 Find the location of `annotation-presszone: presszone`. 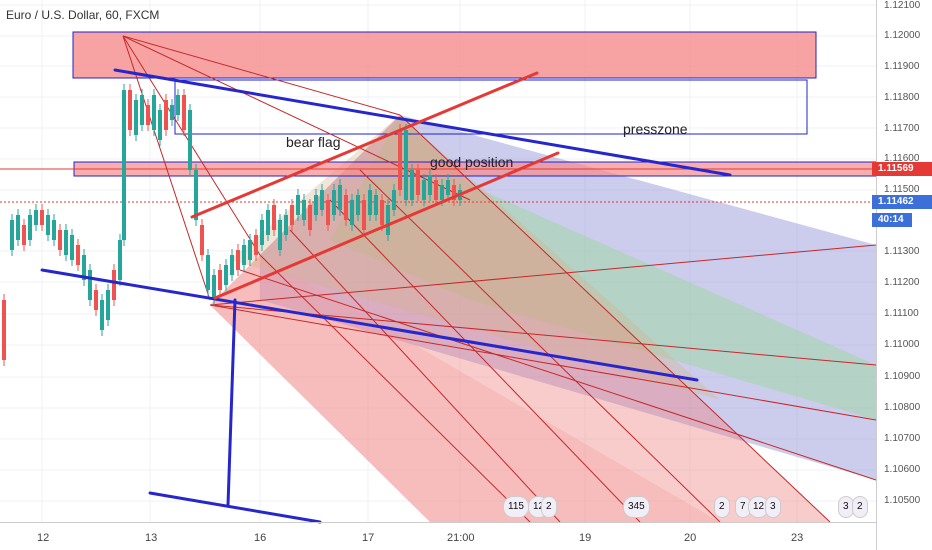

annotation-presszone: presszone is located at coordinates (655, 129).